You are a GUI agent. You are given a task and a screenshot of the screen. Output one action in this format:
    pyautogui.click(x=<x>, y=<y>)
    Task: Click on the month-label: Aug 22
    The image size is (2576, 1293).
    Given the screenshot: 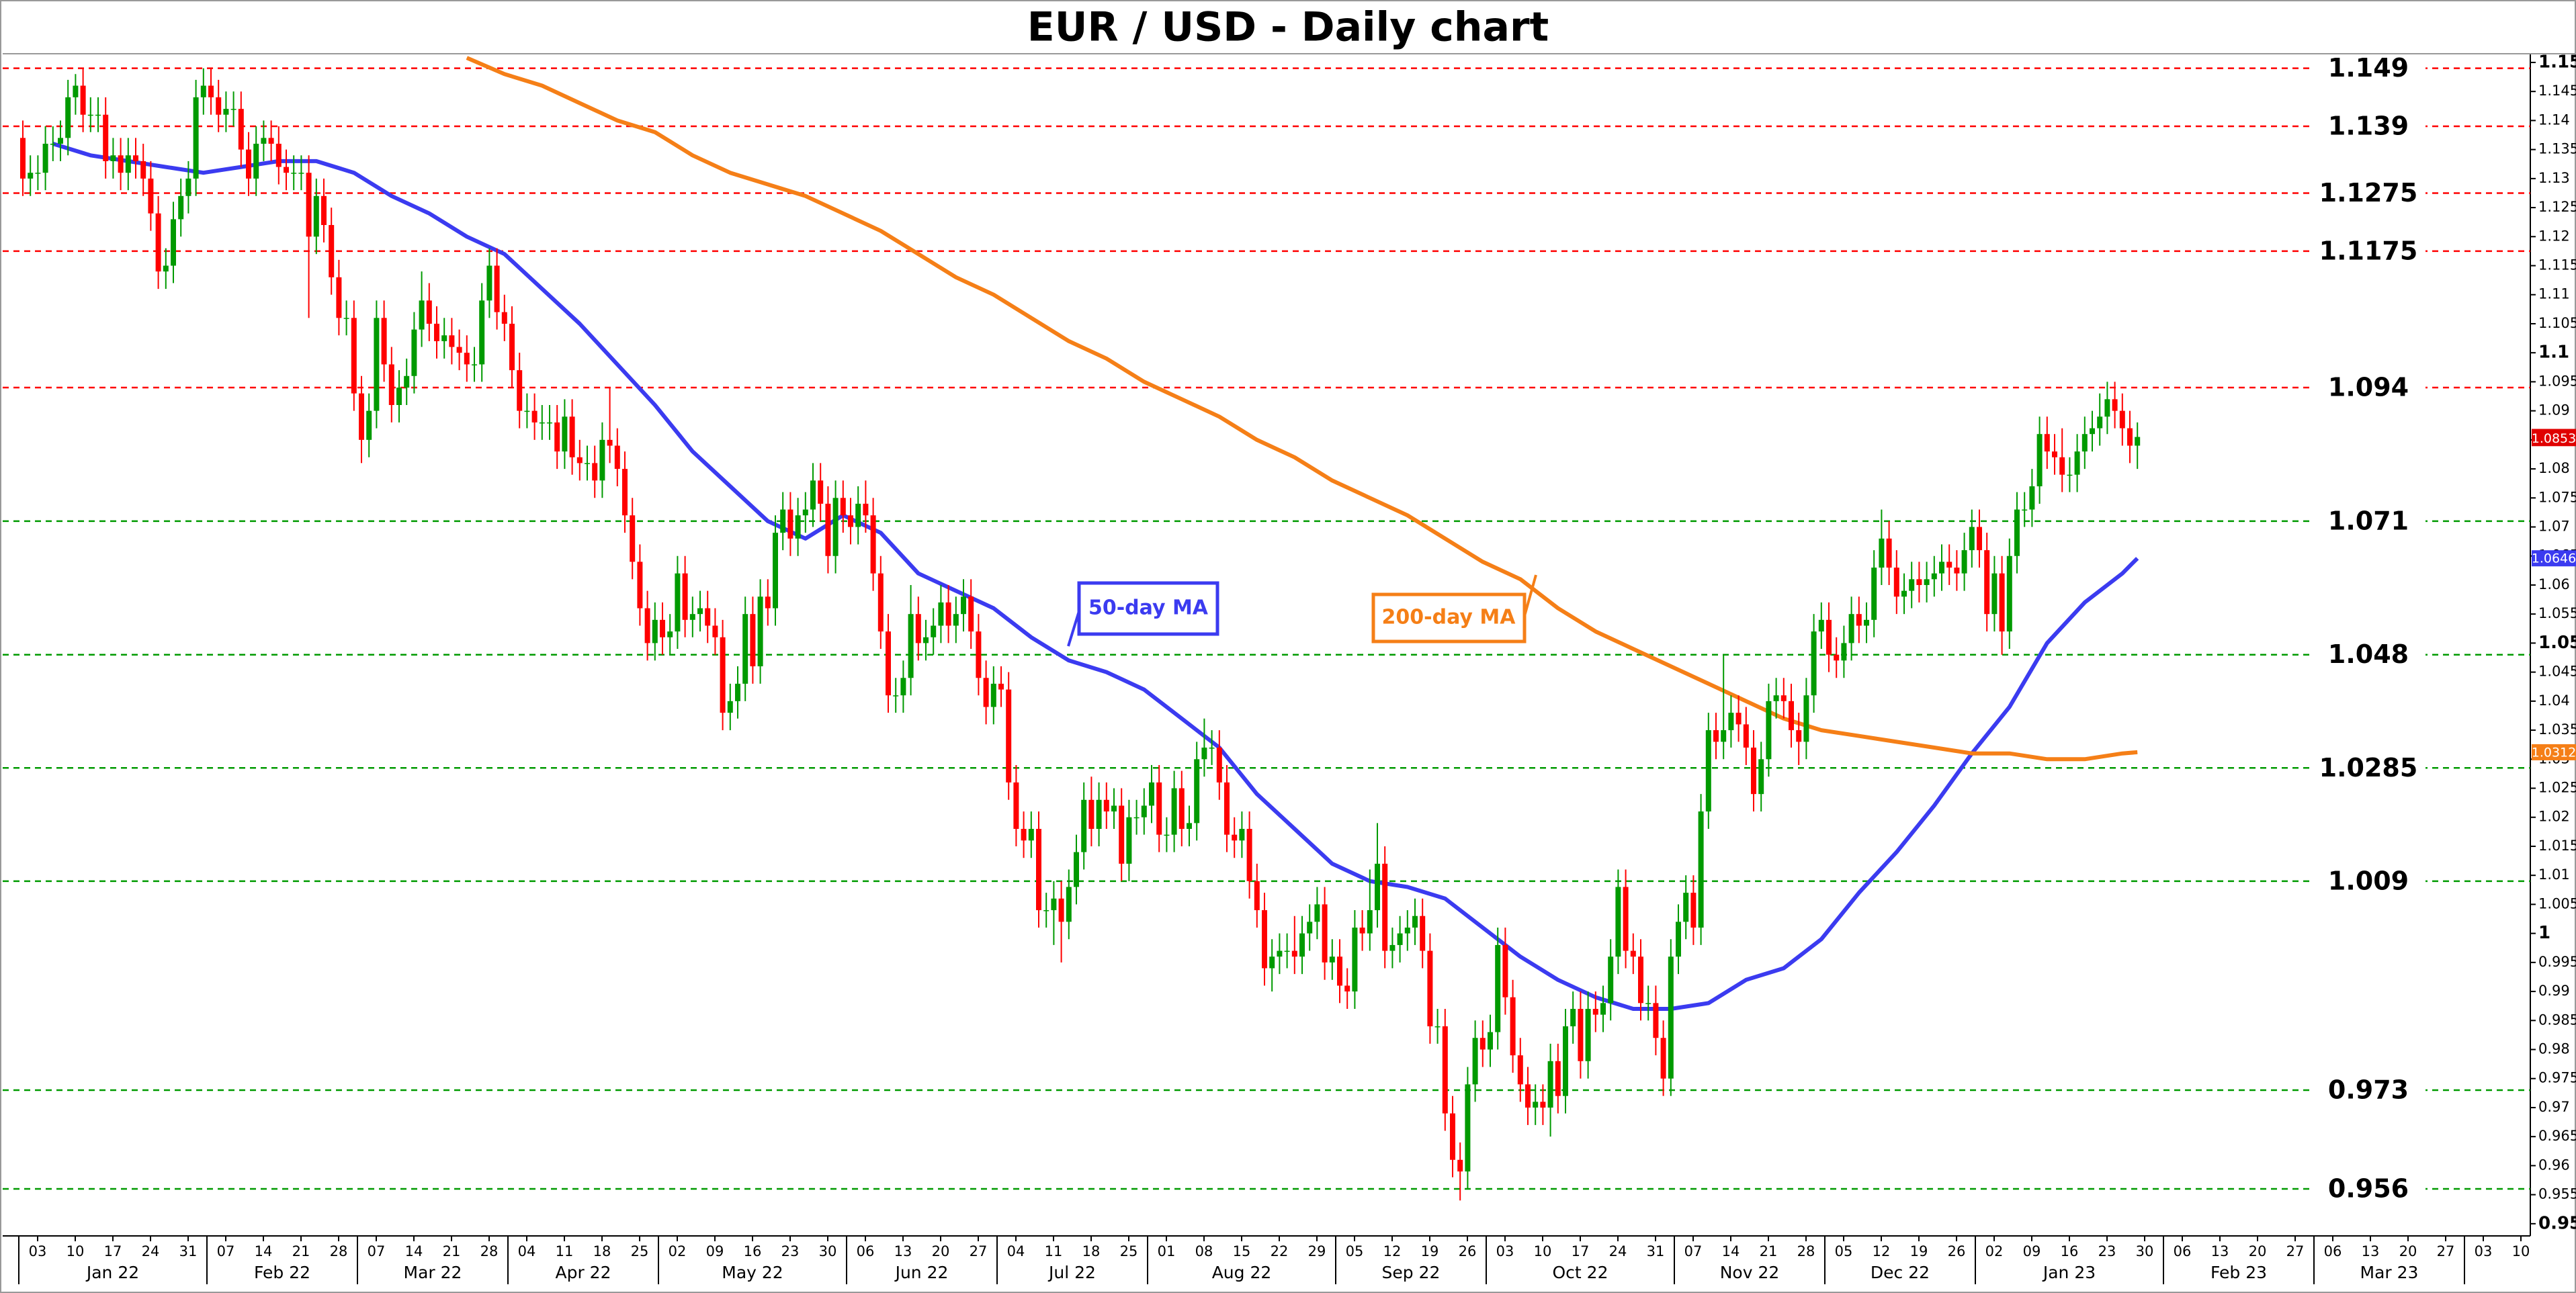 What is the action you would take?
    pyautogui.click(x=1242, y=1272)
    